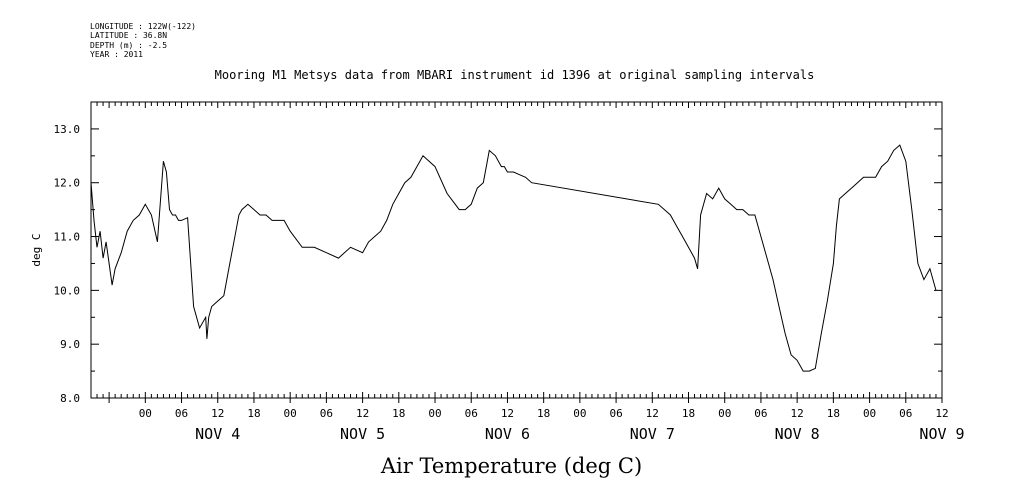 This screenshot has width=1009, height=504. What do you see at coordinates (70, 344) in the screenshot?
I see `y-tick-label: 9.0` at bounding box center [70, 344].